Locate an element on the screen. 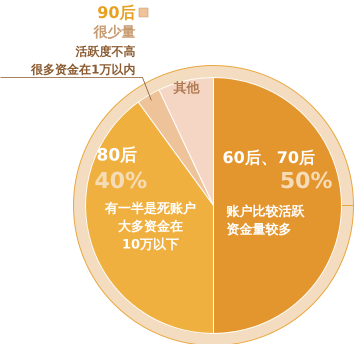 This screenshot has width=364, height=344. data-label: 50% is located at coordinates (306, 181).